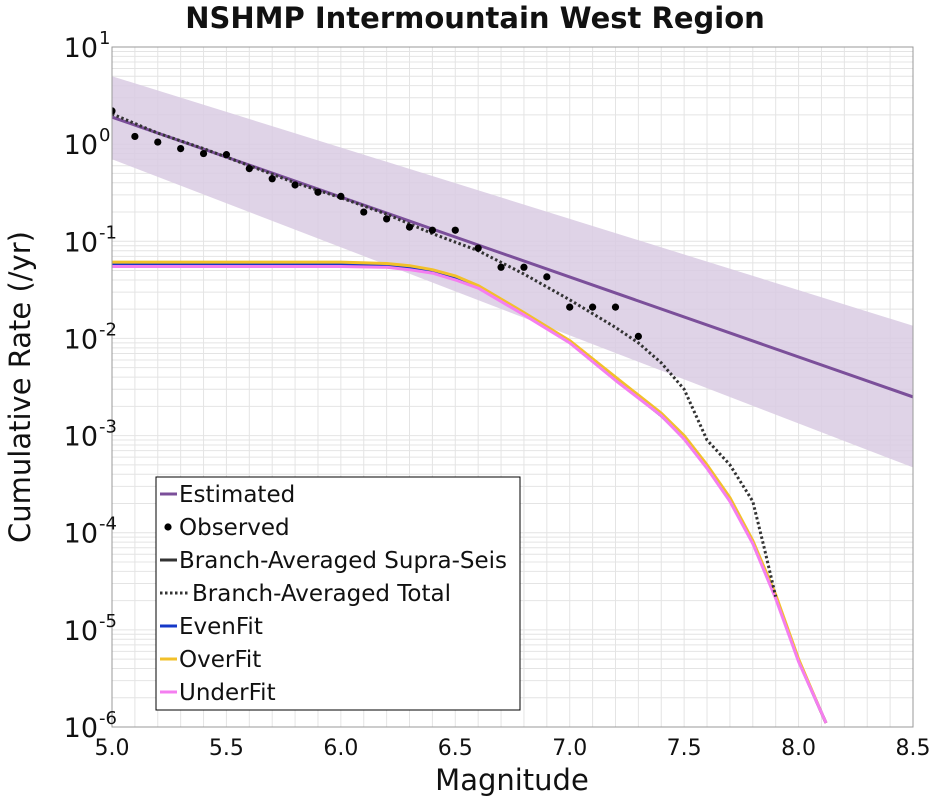  I want to click on legend-label-underfit: UnderFit, so click(227, 693).